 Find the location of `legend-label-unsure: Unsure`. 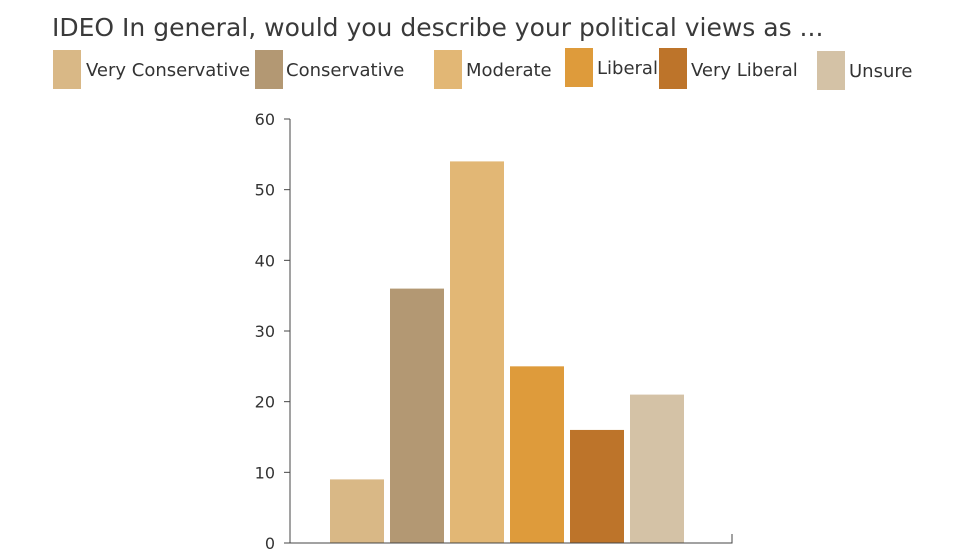

legend-label-unsure: Unsure is located at coordinates (880, 71).